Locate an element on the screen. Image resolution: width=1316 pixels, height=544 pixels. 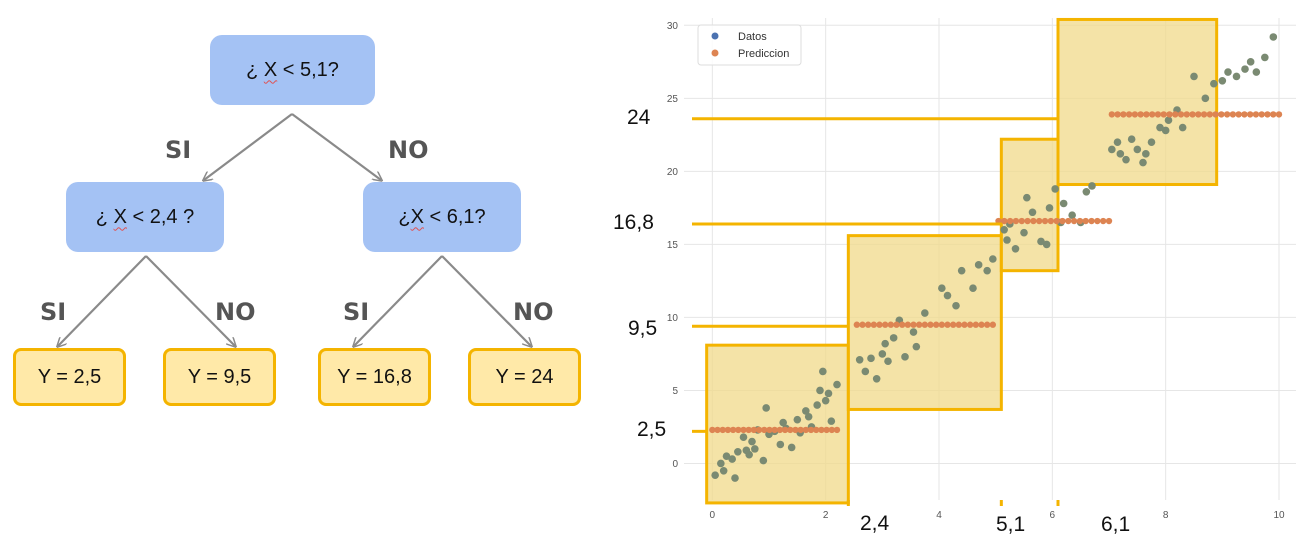
legend-label-prediccion: Prediccion is located at coordinates (763, 54).